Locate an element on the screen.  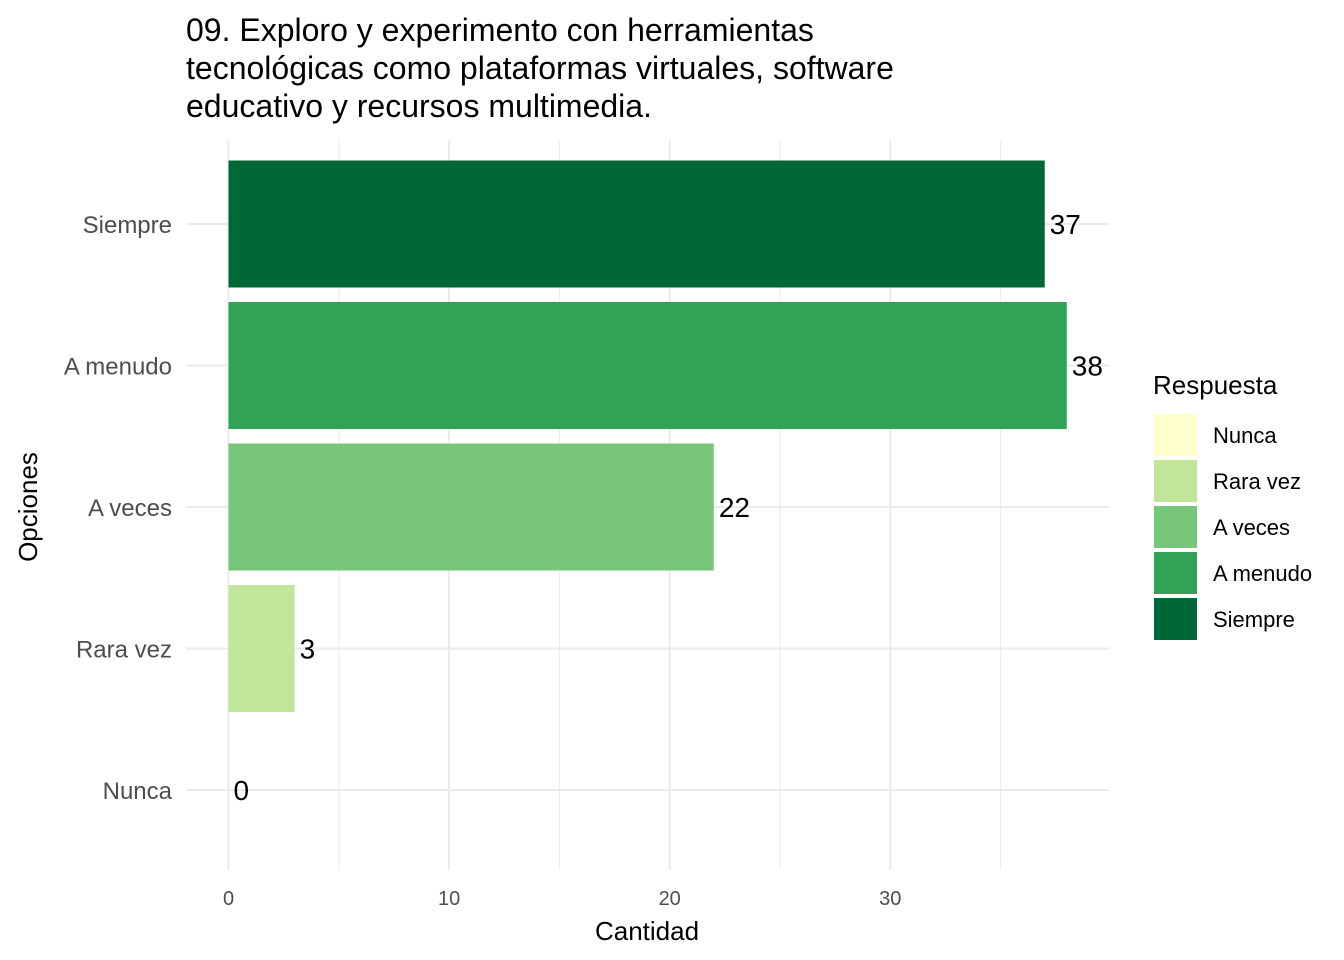
data-label-nunca: 0 is located at coordinates (242, 790).